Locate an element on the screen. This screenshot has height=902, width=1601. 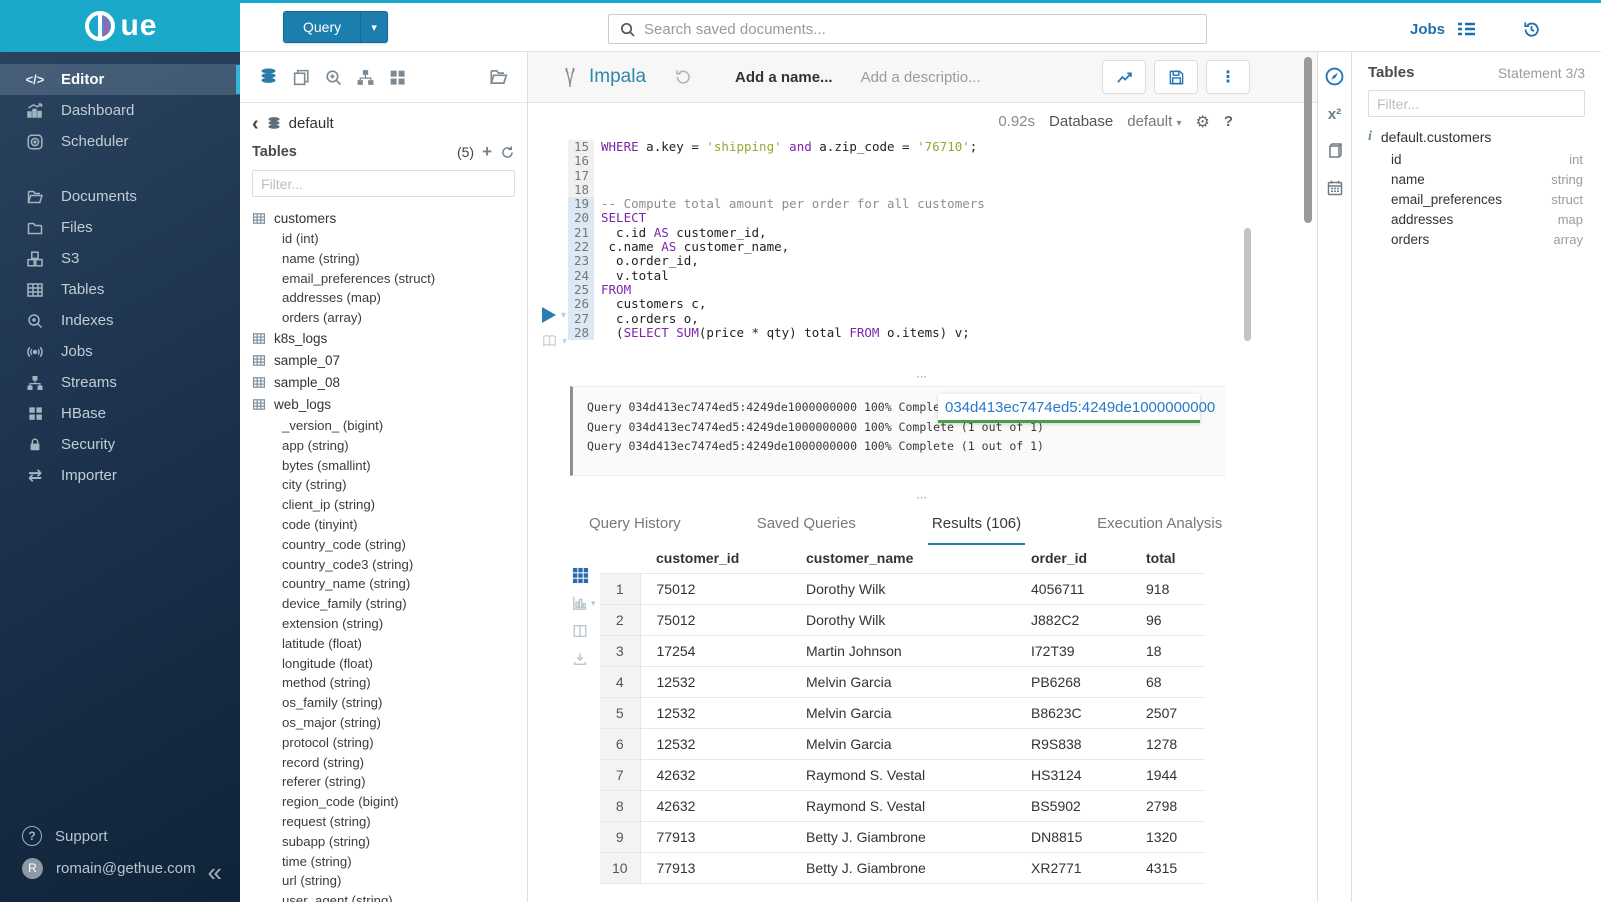
resize-handle-2: ⋯ is located at coordinates (922, 498).